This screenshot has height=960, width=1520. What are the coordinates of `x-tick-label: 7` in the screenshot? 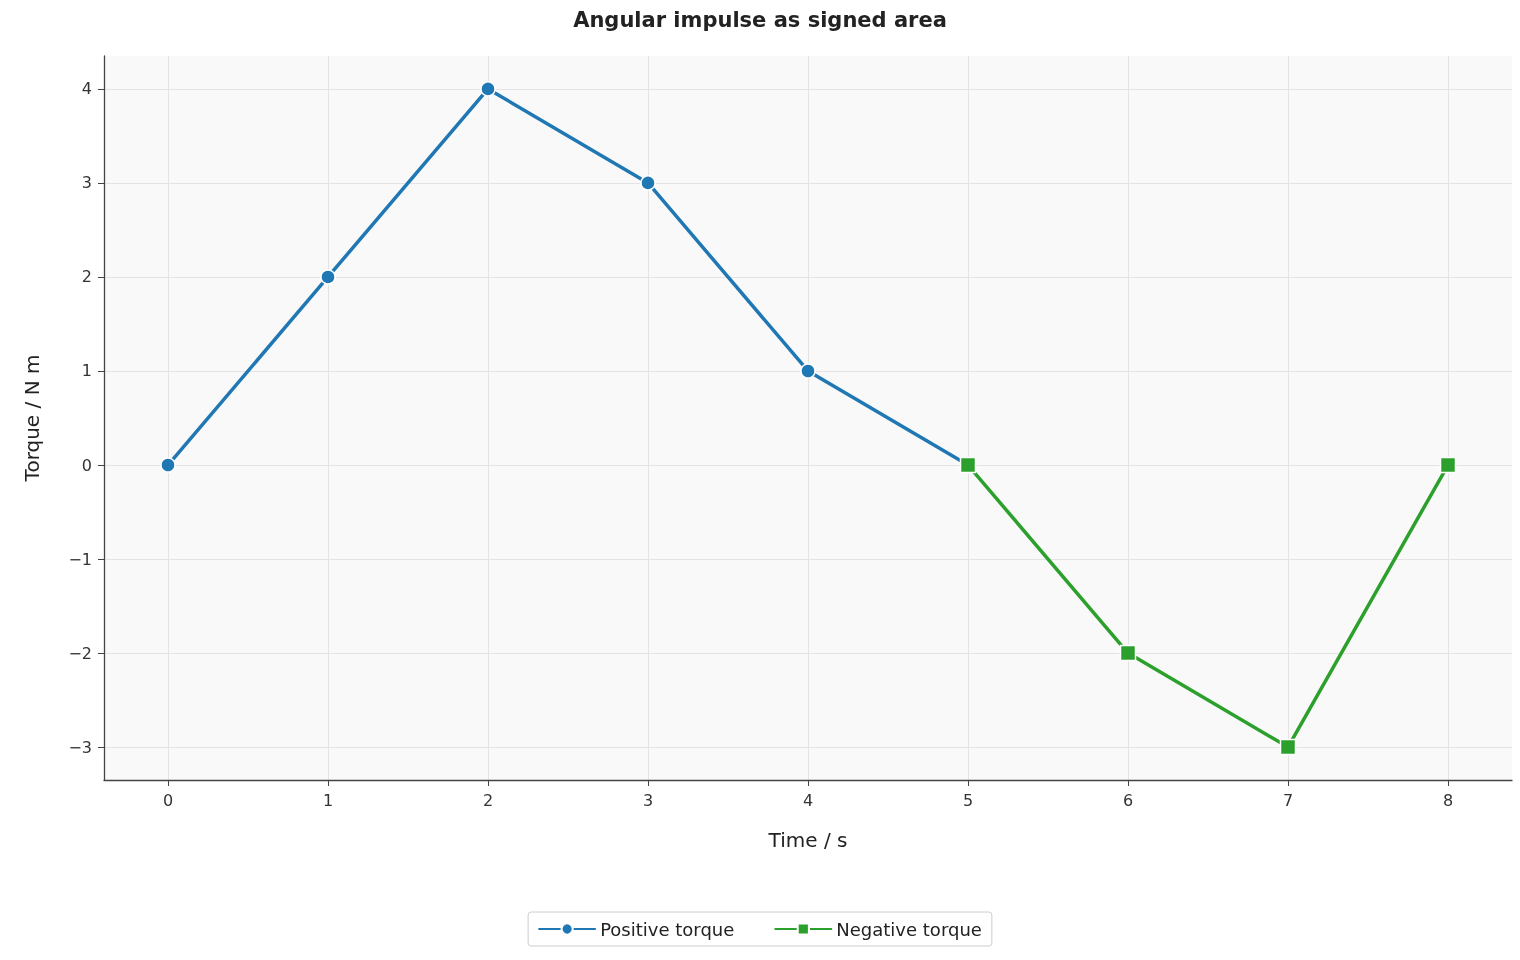 It's located at (1288, 800).